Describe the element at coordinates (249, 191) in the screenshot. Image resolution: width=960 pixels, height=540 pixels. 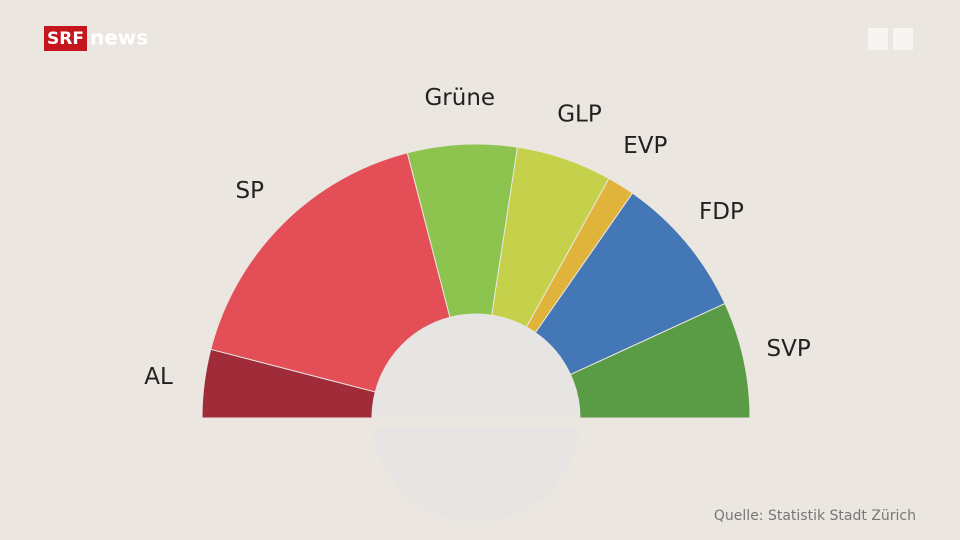
I see `party-label: SP` at that location.